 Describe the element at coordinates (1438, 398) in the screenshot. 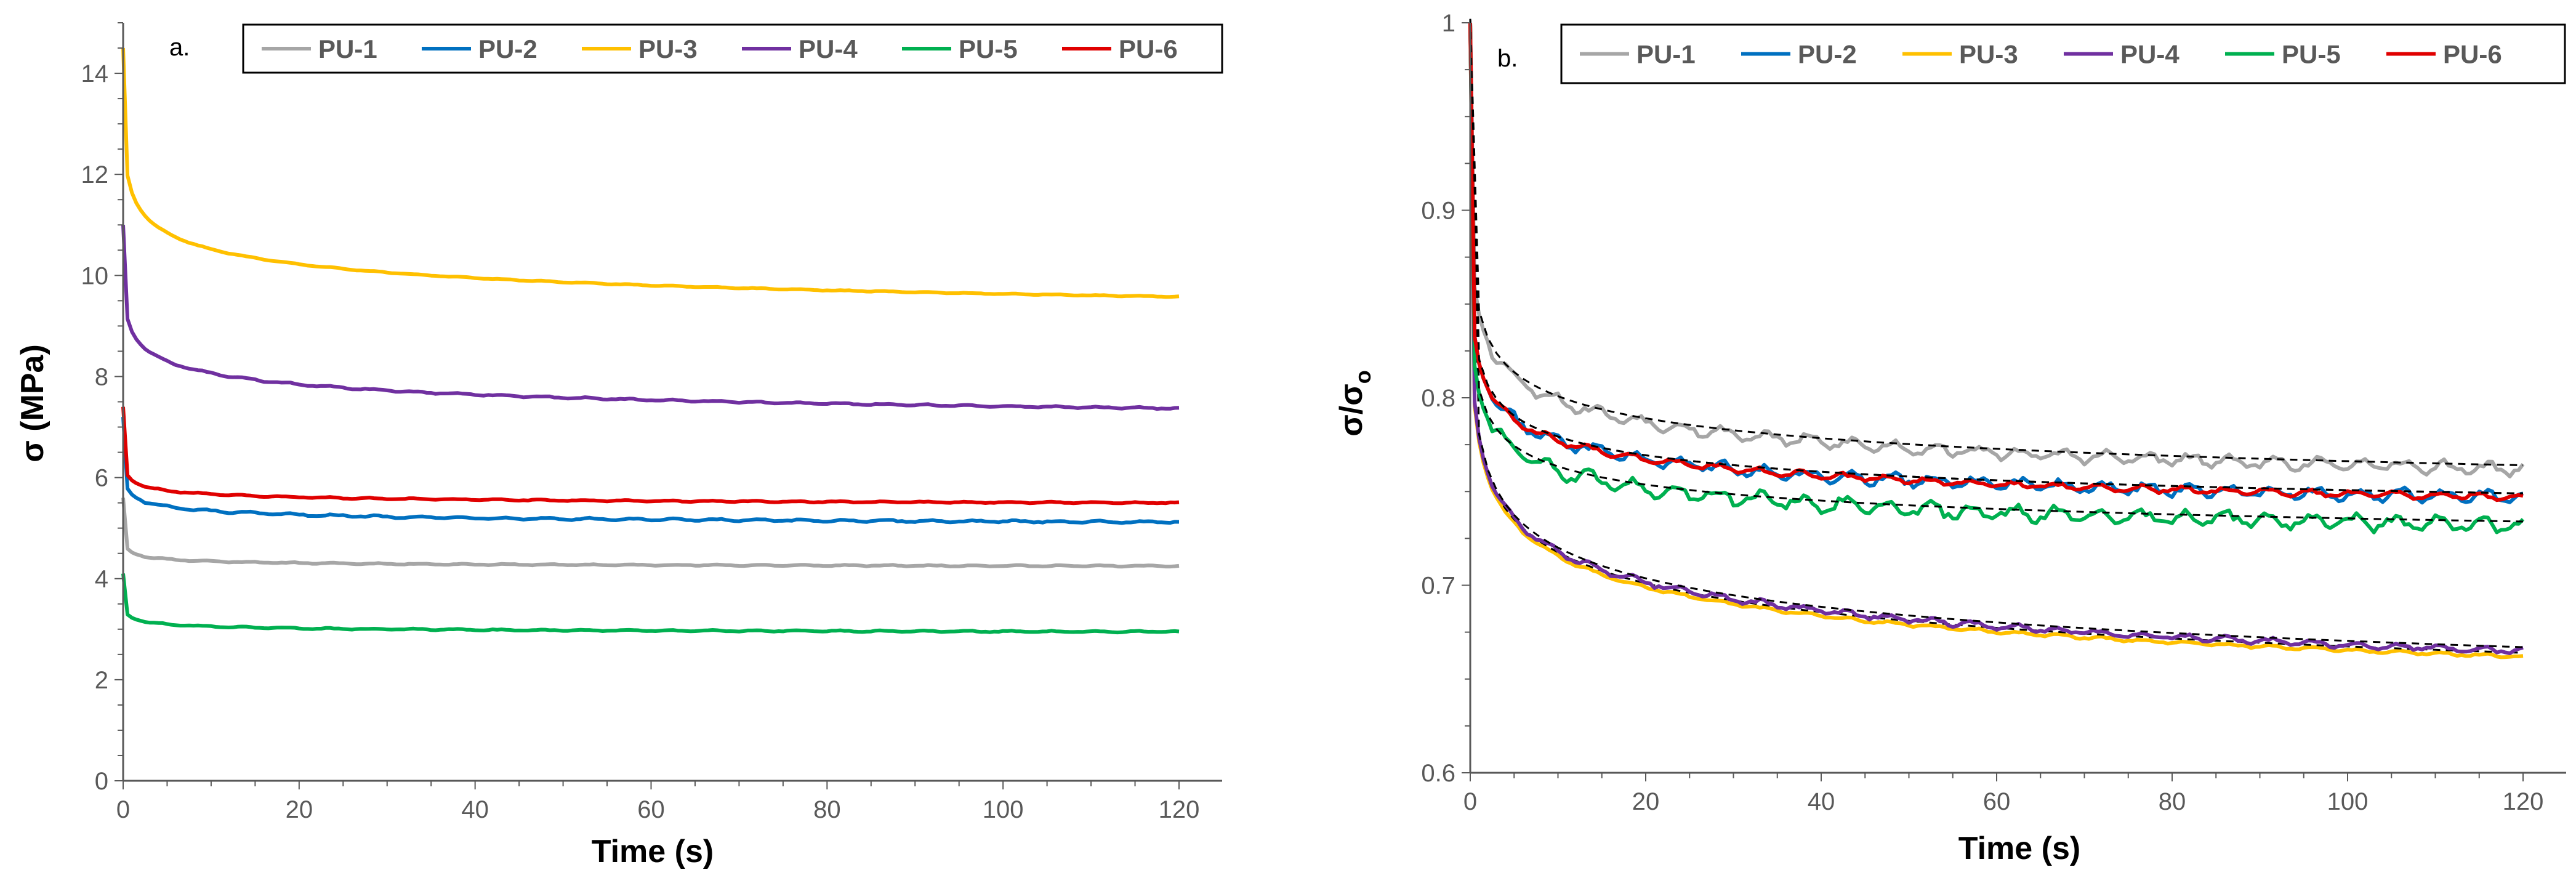

I see `panel-b-y-tick-label: 0.8` at that location.